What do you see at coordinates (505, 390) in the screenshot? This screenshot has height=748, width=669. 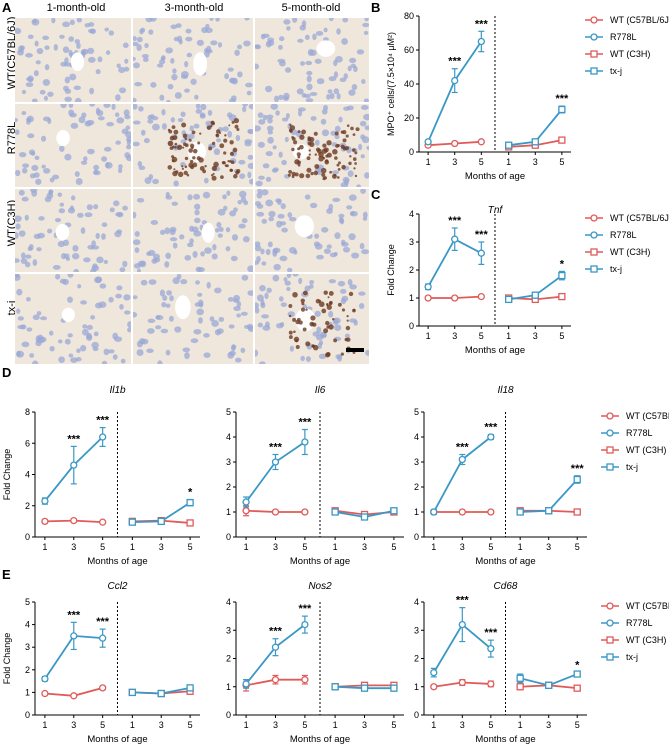 I see `chart-title: Il18` at bounding box center [505, 390].